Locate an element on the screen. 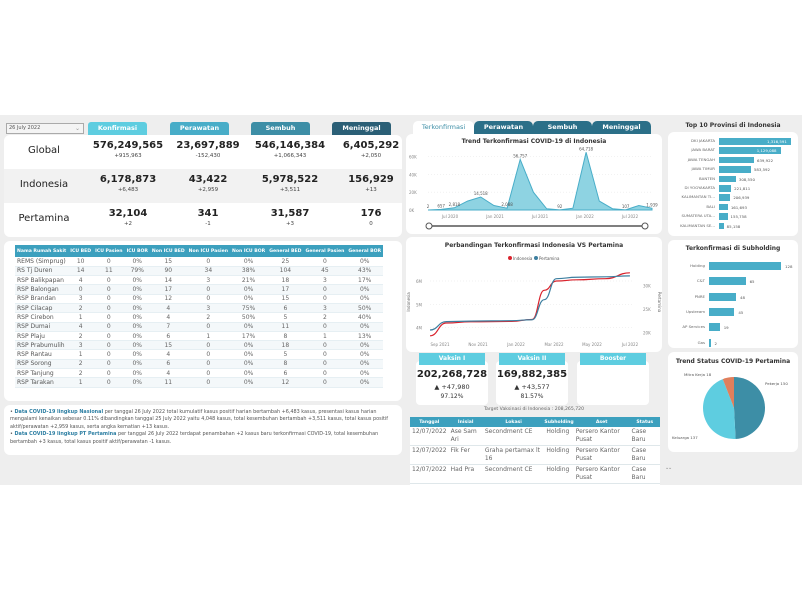 Image resolution: width=802 pixels, height=602 pixels. column-header: Non ICU BED is located at coordinates (168, 251).